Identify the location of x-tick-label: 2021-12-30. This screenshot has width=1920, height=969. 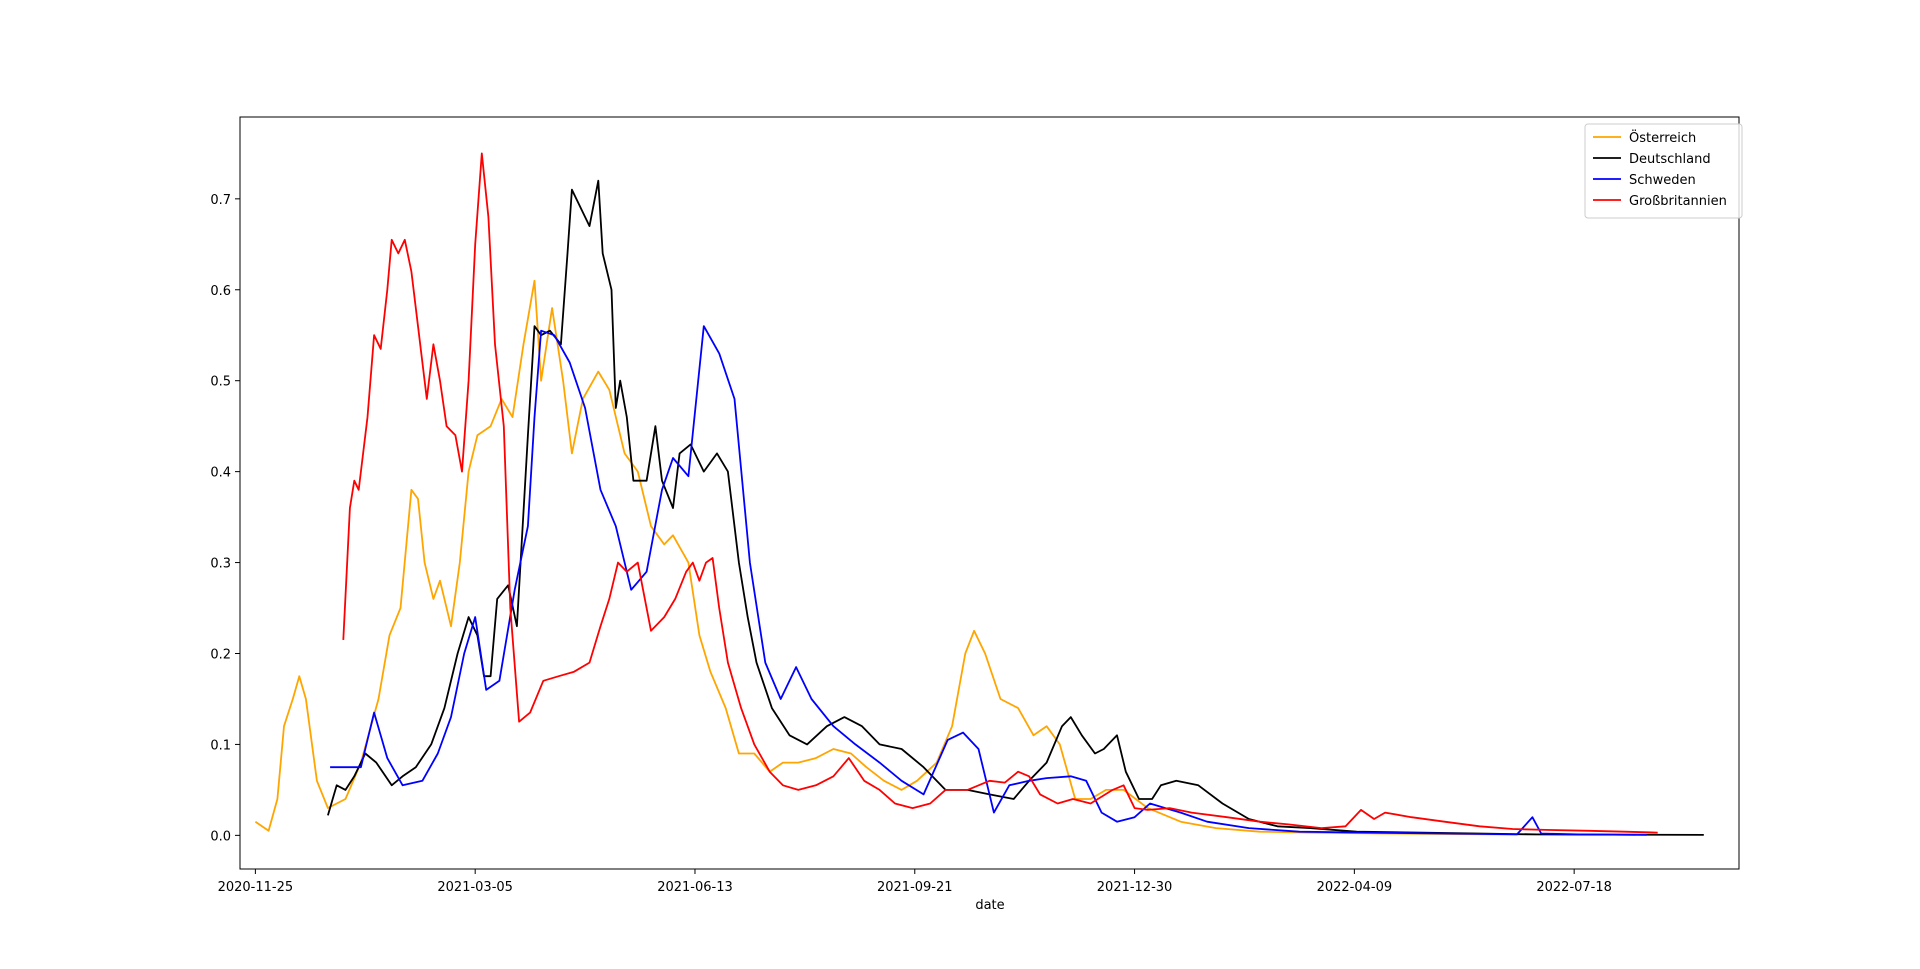
(1135, 887).